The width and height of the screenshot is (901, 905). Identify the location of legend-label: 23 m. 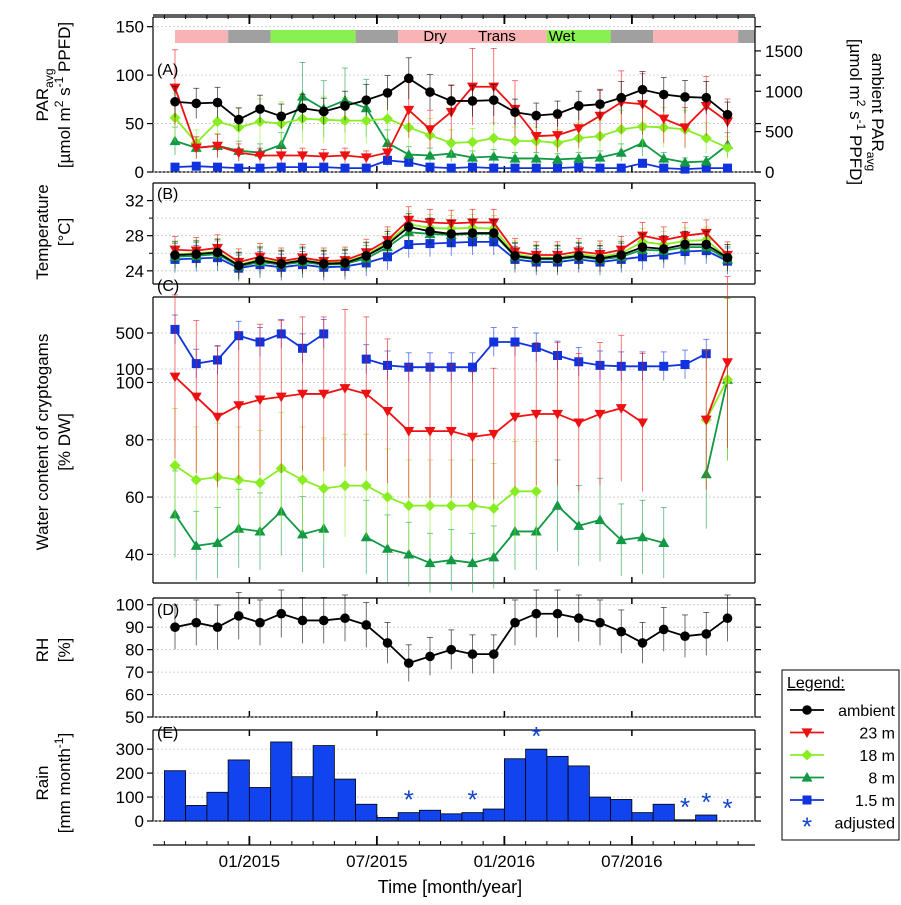
(877, 734).